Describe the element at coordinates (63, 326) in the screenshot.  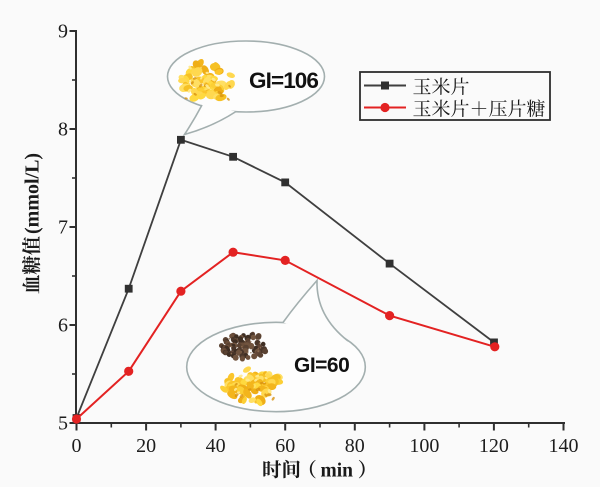
I see `svg-text: 6` at that location.